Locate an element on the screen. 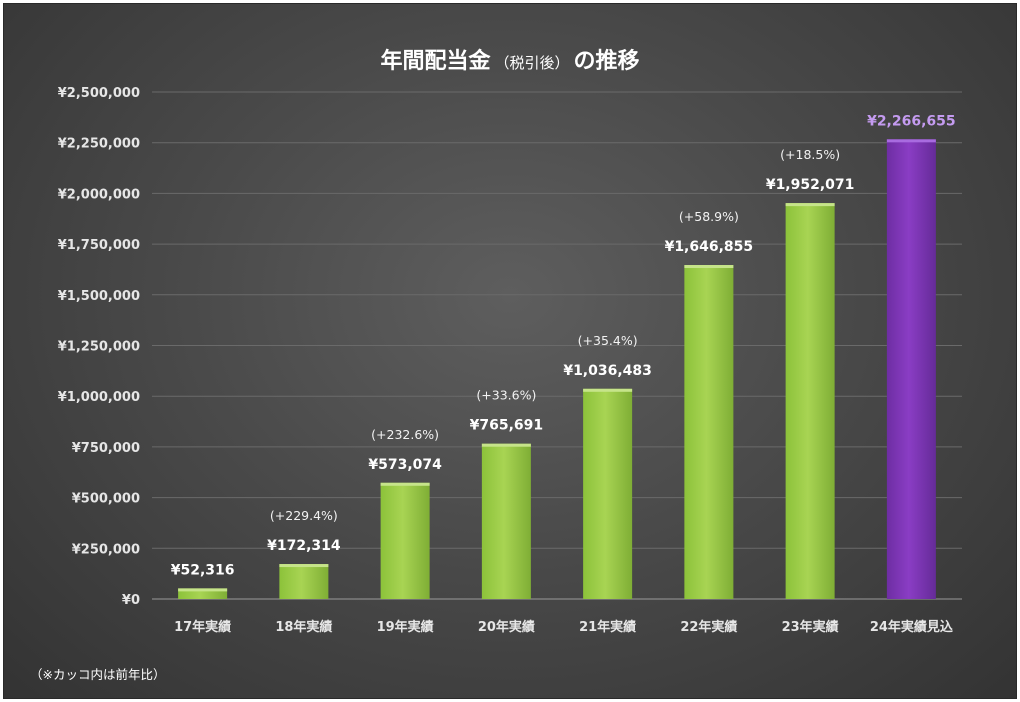  value-label: ¥1,036,483 is located at coordinates (607, 371).